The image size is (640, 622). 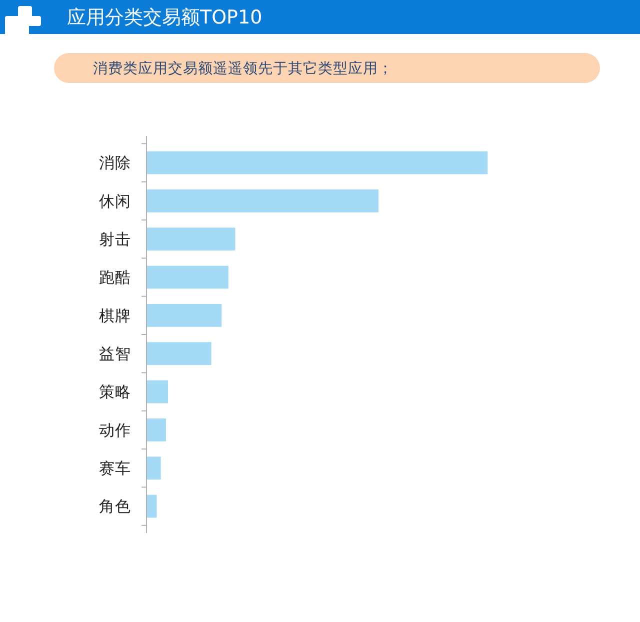 I want to click on y-tick-label: 动作, so click(x=115, y=430).